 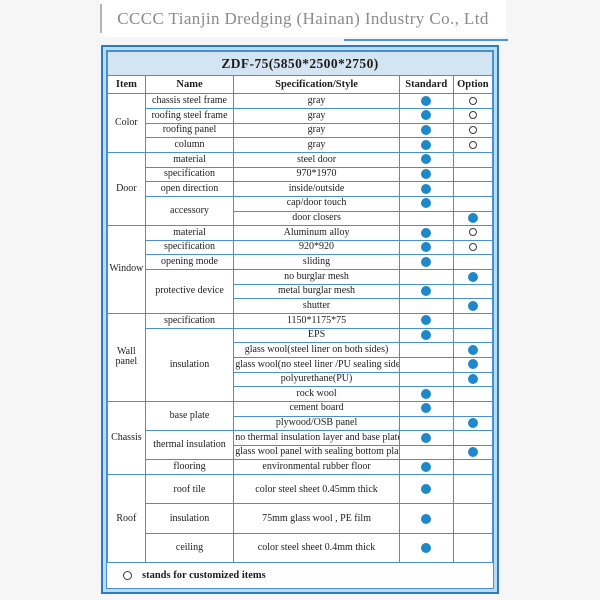 What do you see at coordinates (316, 423) in the screenshot?
I see `spec-cell: plywood/OSB panel` at bounding box center [316, 423].